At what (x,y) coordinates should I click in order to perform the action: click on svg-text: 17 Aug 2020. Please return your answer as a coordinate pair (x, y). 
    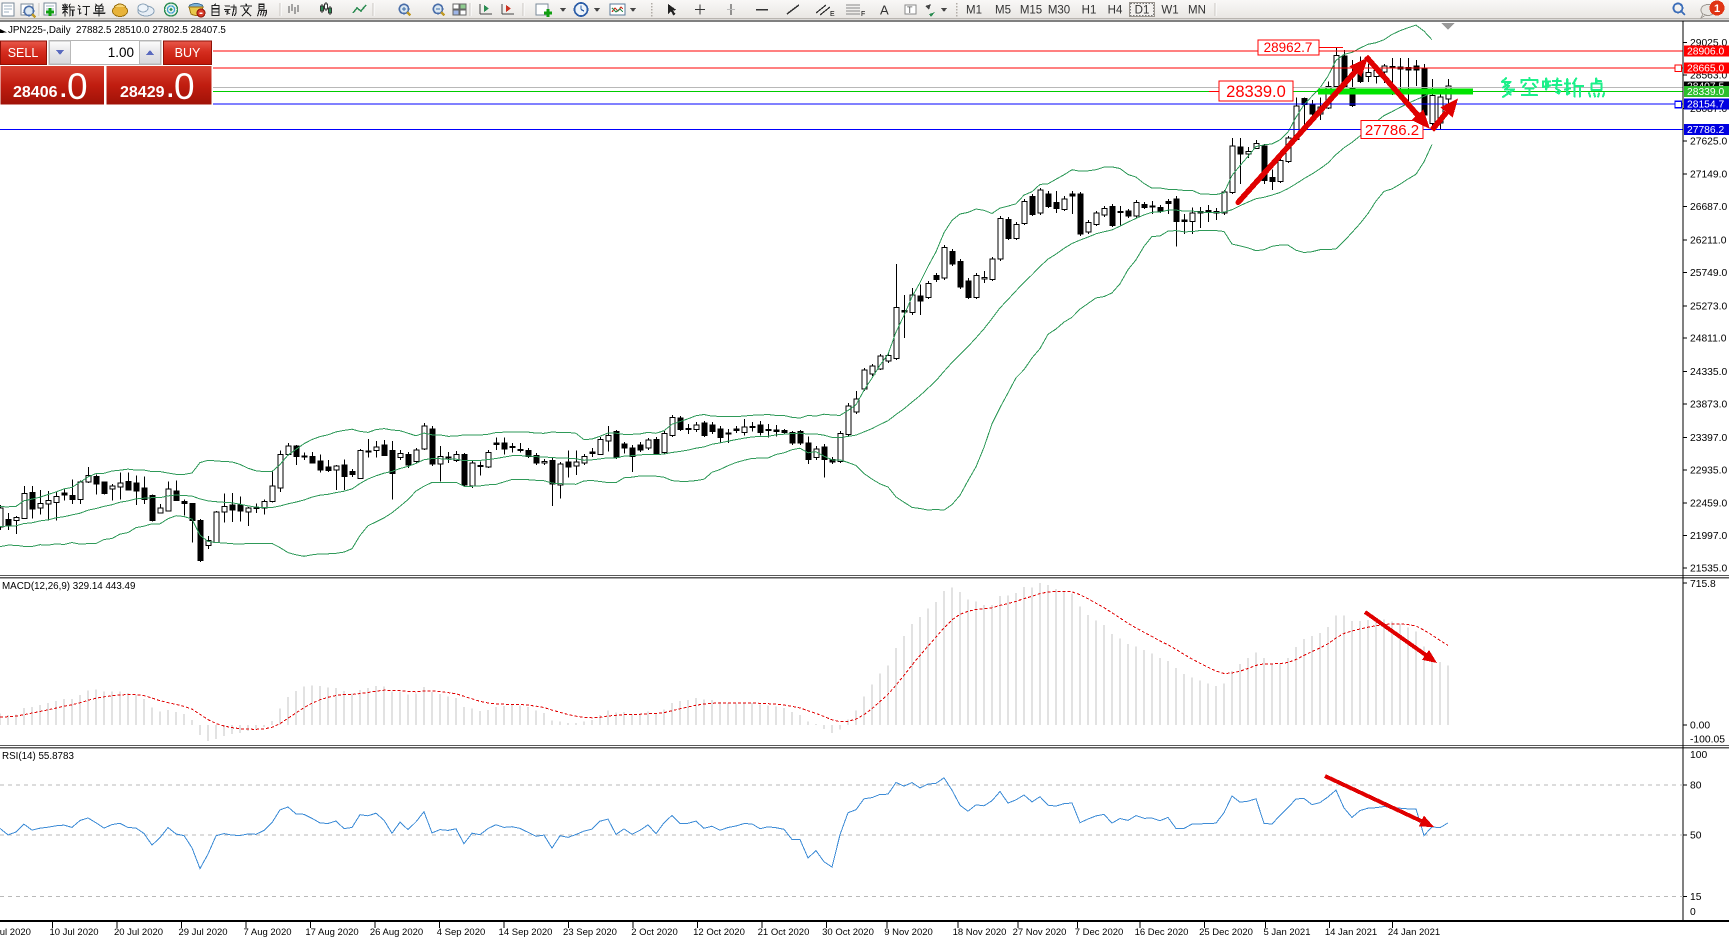
    Looking at the image, I should click on (331, 932).